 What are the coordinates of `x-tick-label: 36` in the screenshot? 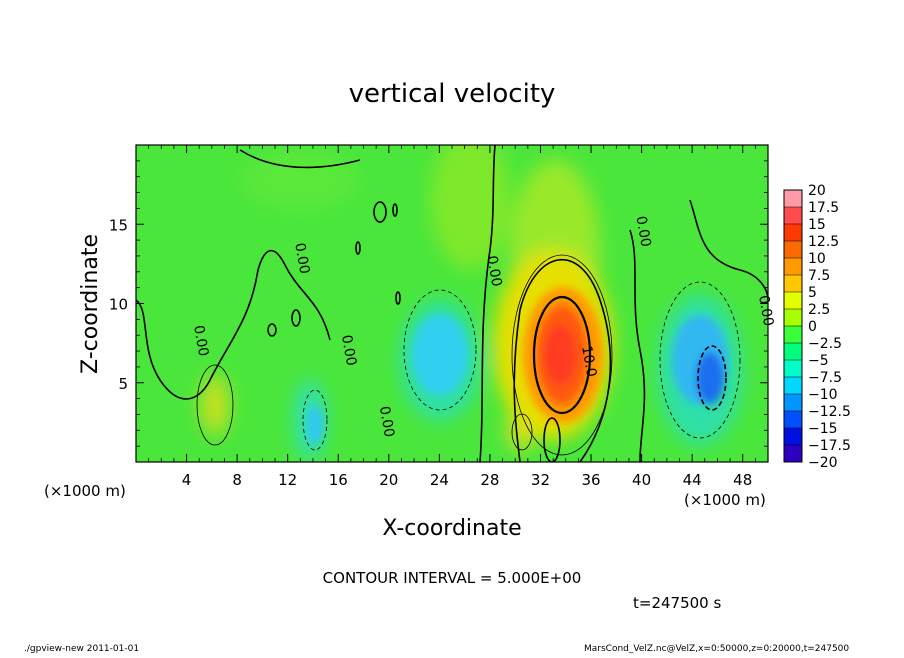 It's located at (590, 480).